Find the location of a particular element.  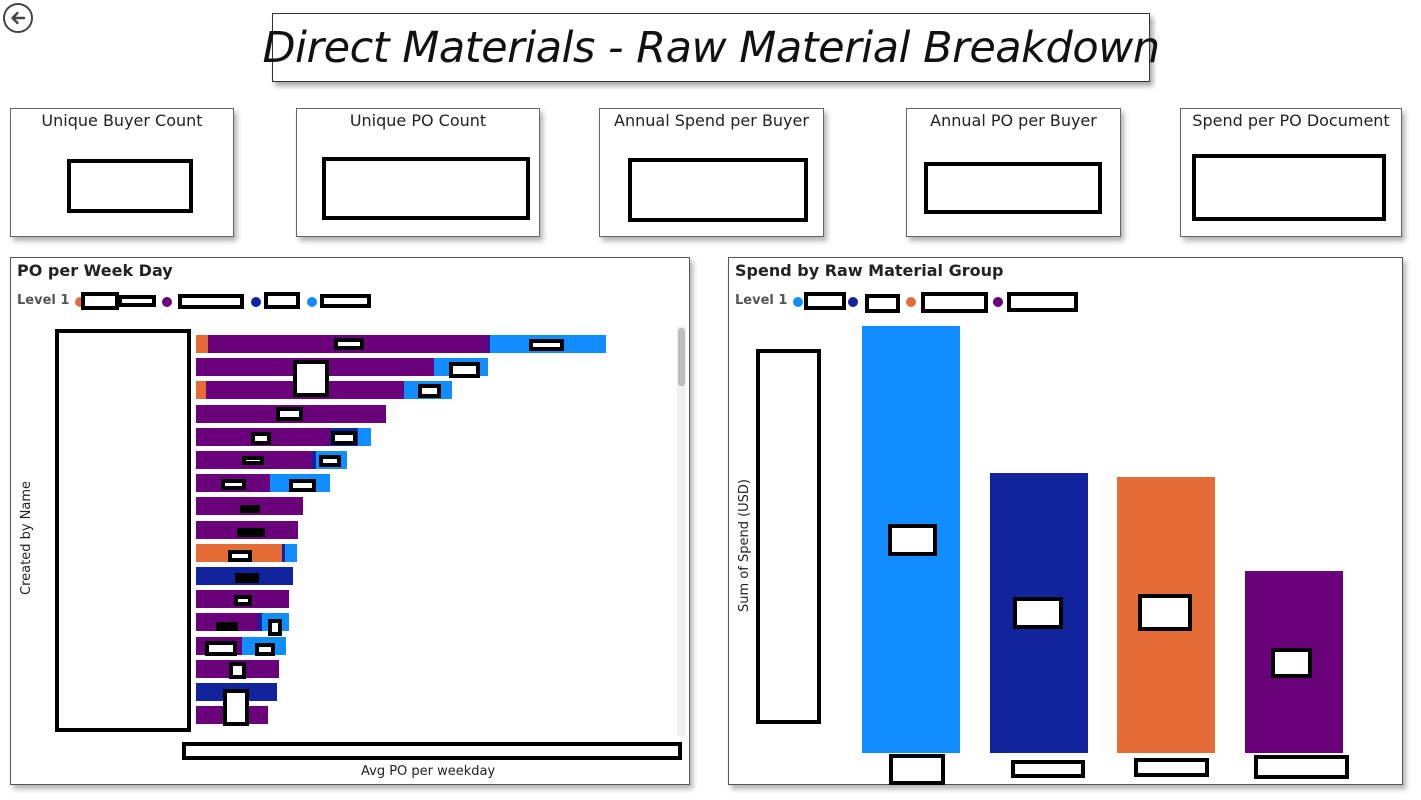

kpi-label: Annual Spend per Buyer is located at coordinates (711, 120).